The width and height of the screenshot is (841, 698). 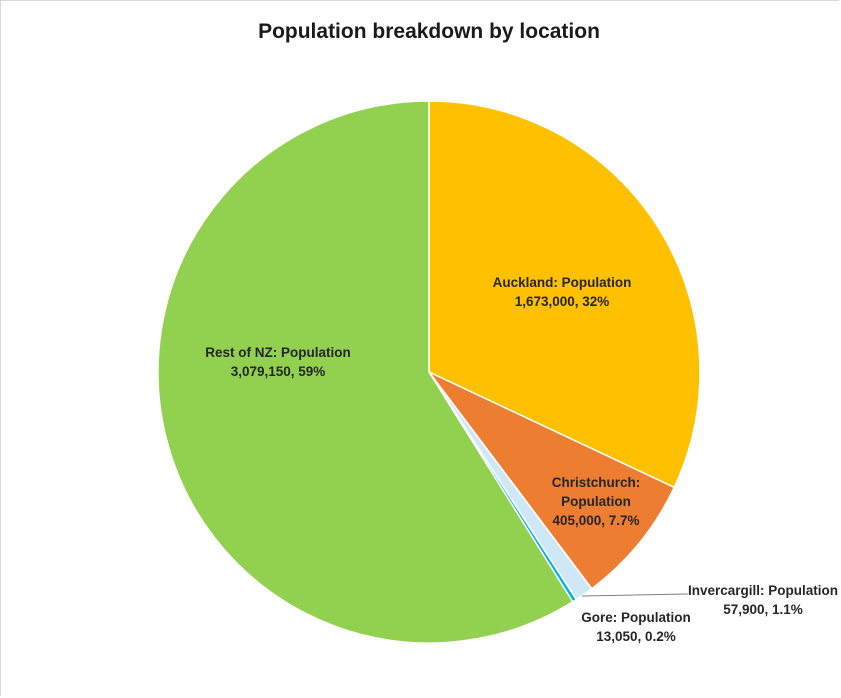 What do you see at coordinates (562, 282) in the screenshot?
I see `data-label-line: Auckland: Population` at bounding box center [562, 282].